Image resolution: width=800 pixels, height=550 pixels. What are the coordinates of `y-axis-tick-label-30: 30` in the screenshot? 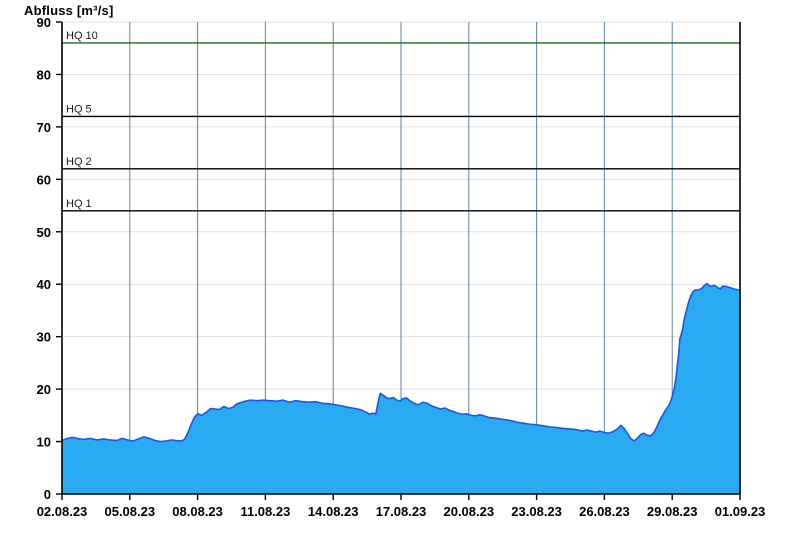 It's located at (44, 337).